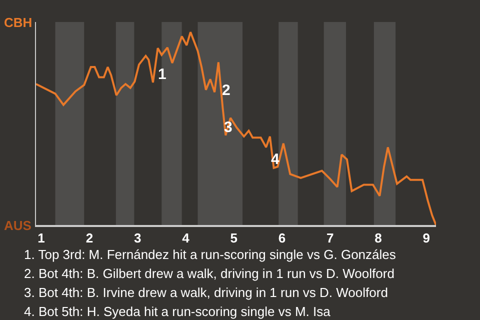  What do you see at coordinates (226, 90) in the screenshot?
I see `annotation: 2` at bounding box center [226, 90].